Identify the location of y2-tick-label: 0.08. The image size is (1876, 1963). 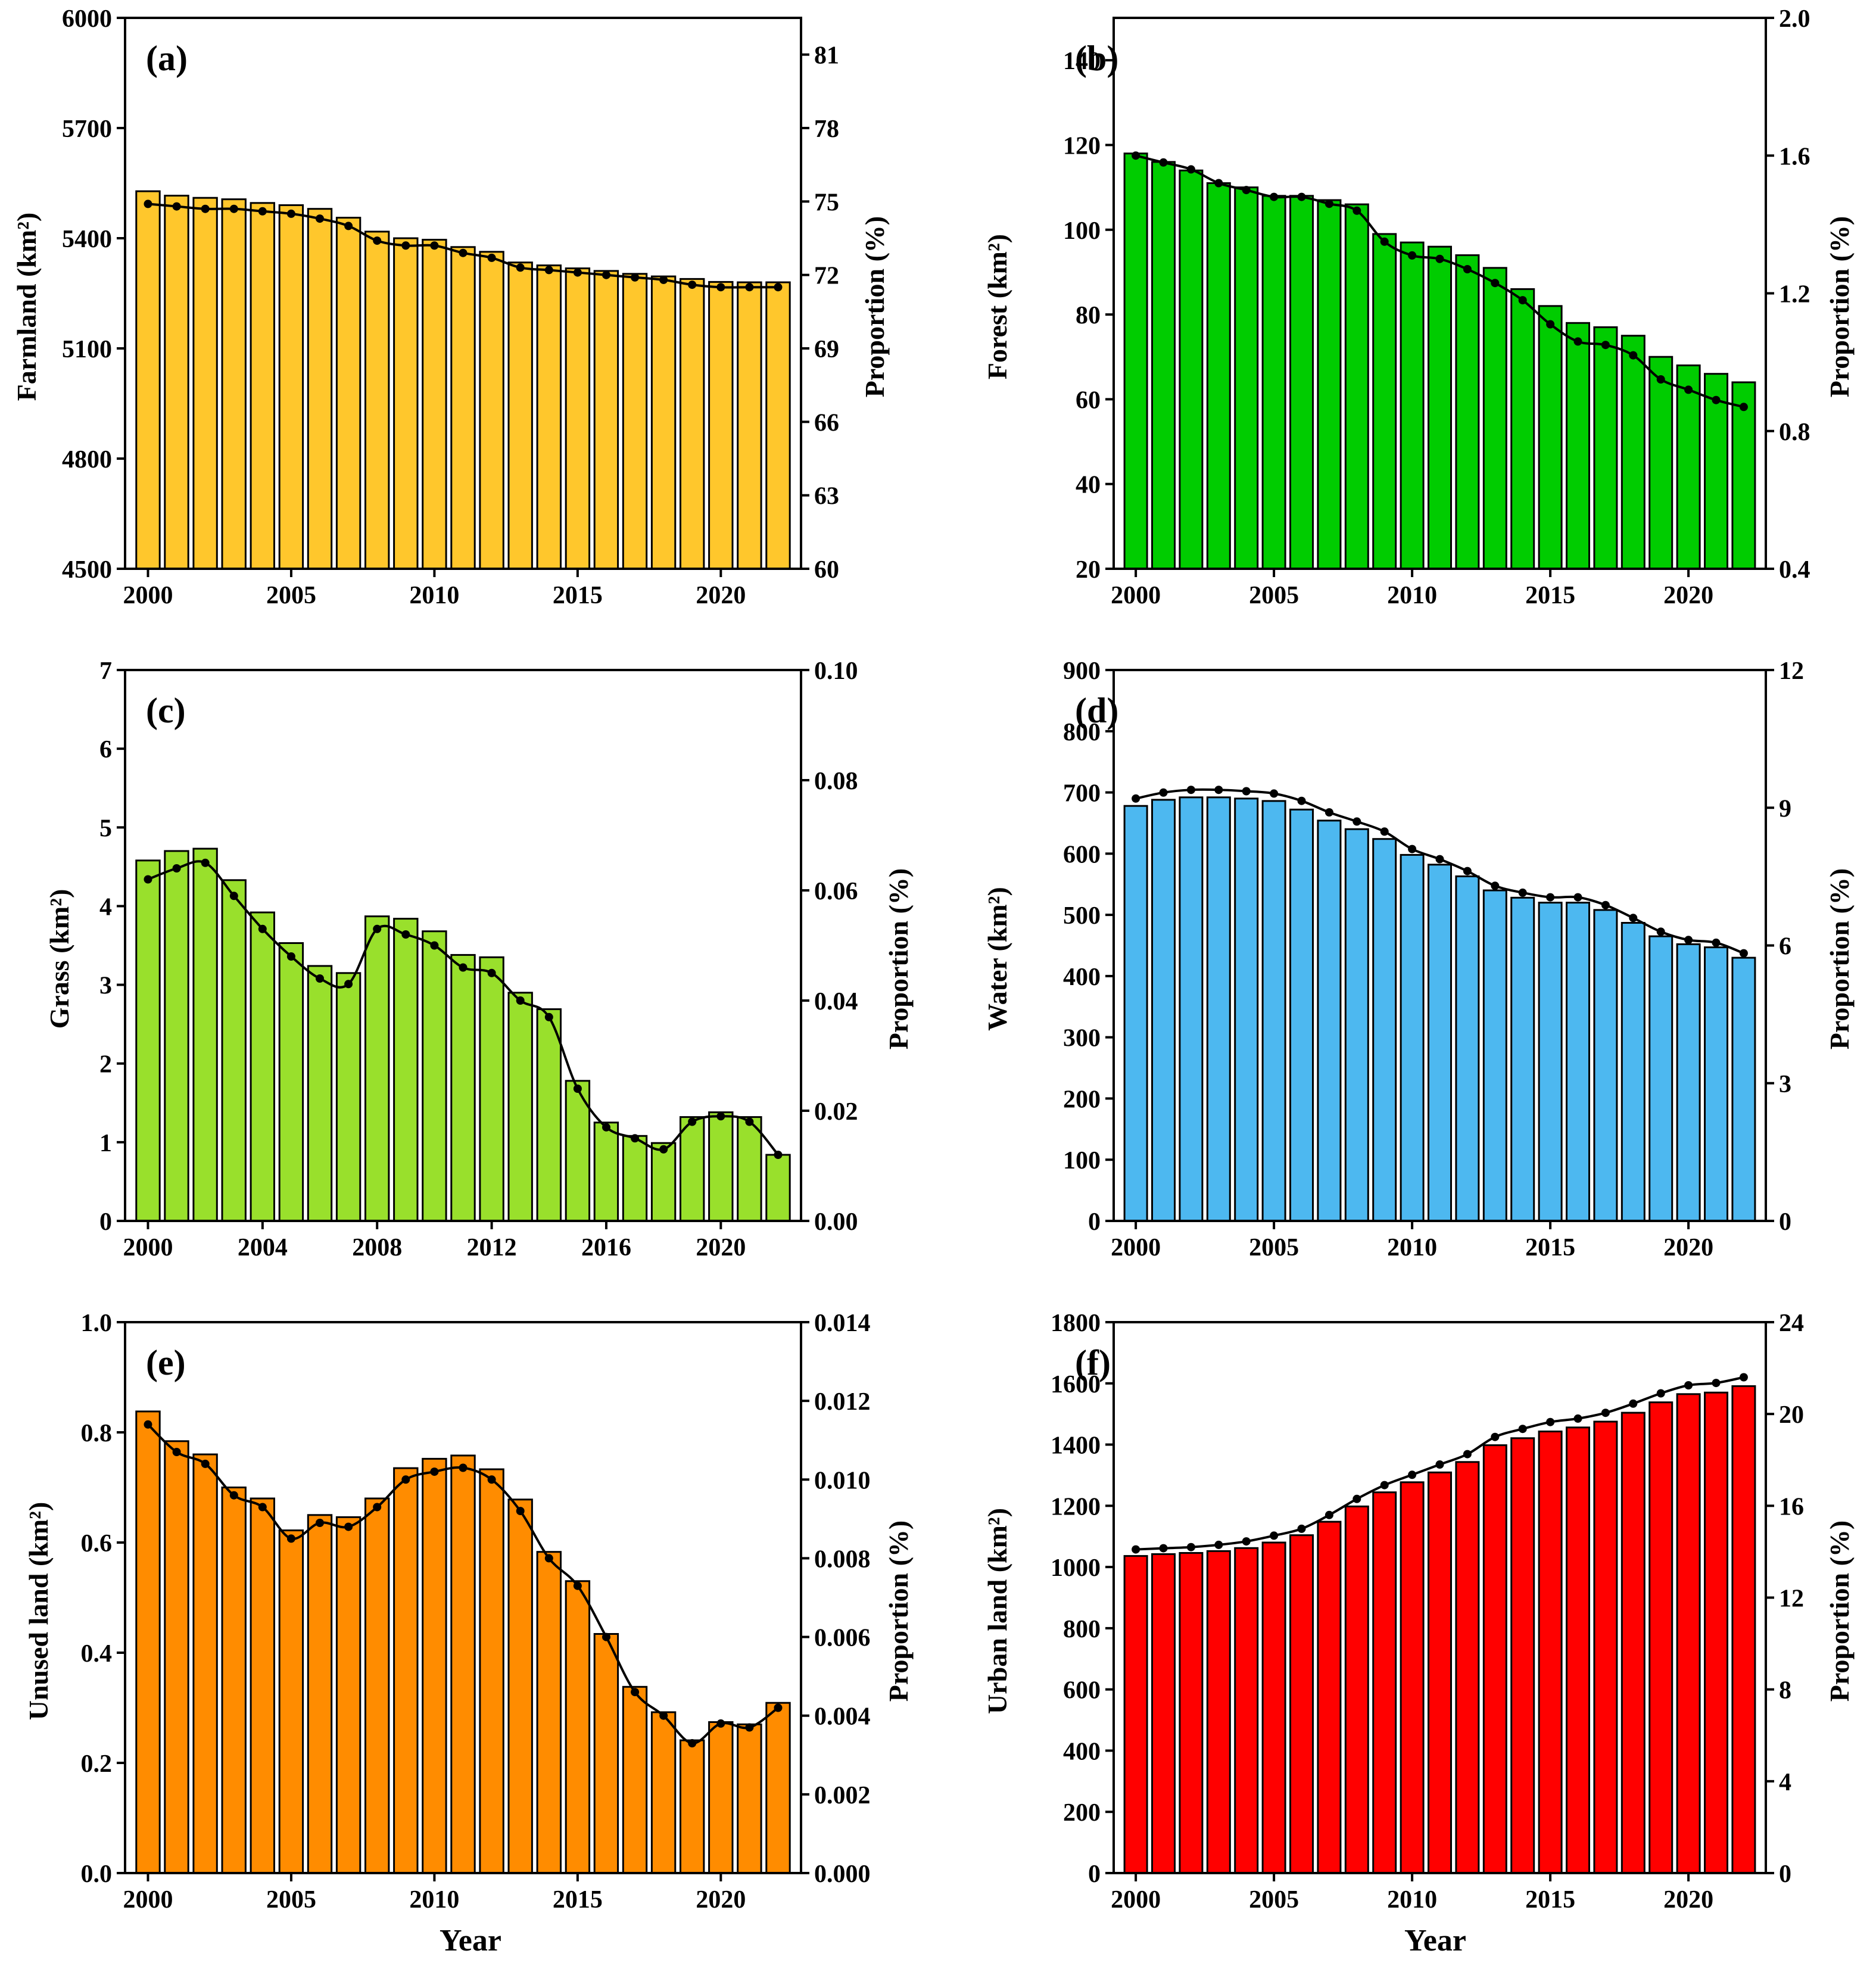
(836, 782).